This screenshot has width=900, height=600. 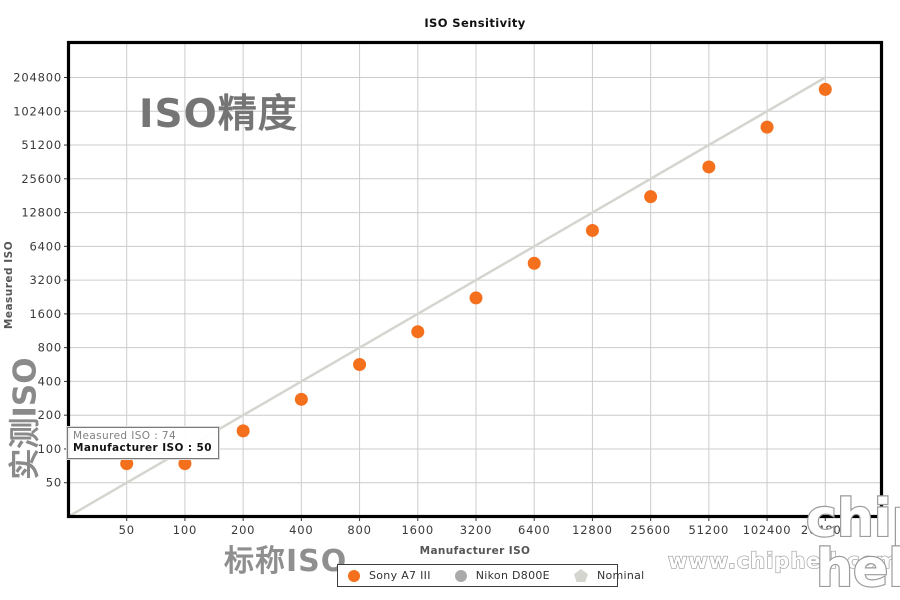 What do you see at coordinates (650, 530) in the screenshot?
I see `x-tick-label: 25600` at bounding box center [650, 530].